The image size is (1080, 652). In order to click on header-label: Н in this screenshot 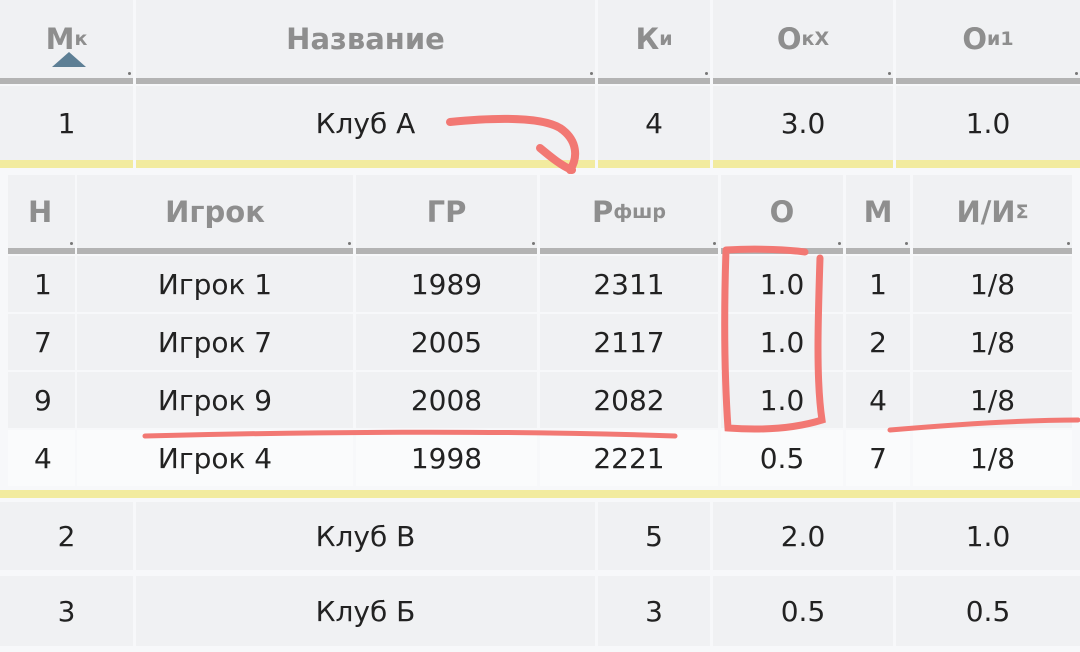, I will do `click(40, 211)`.